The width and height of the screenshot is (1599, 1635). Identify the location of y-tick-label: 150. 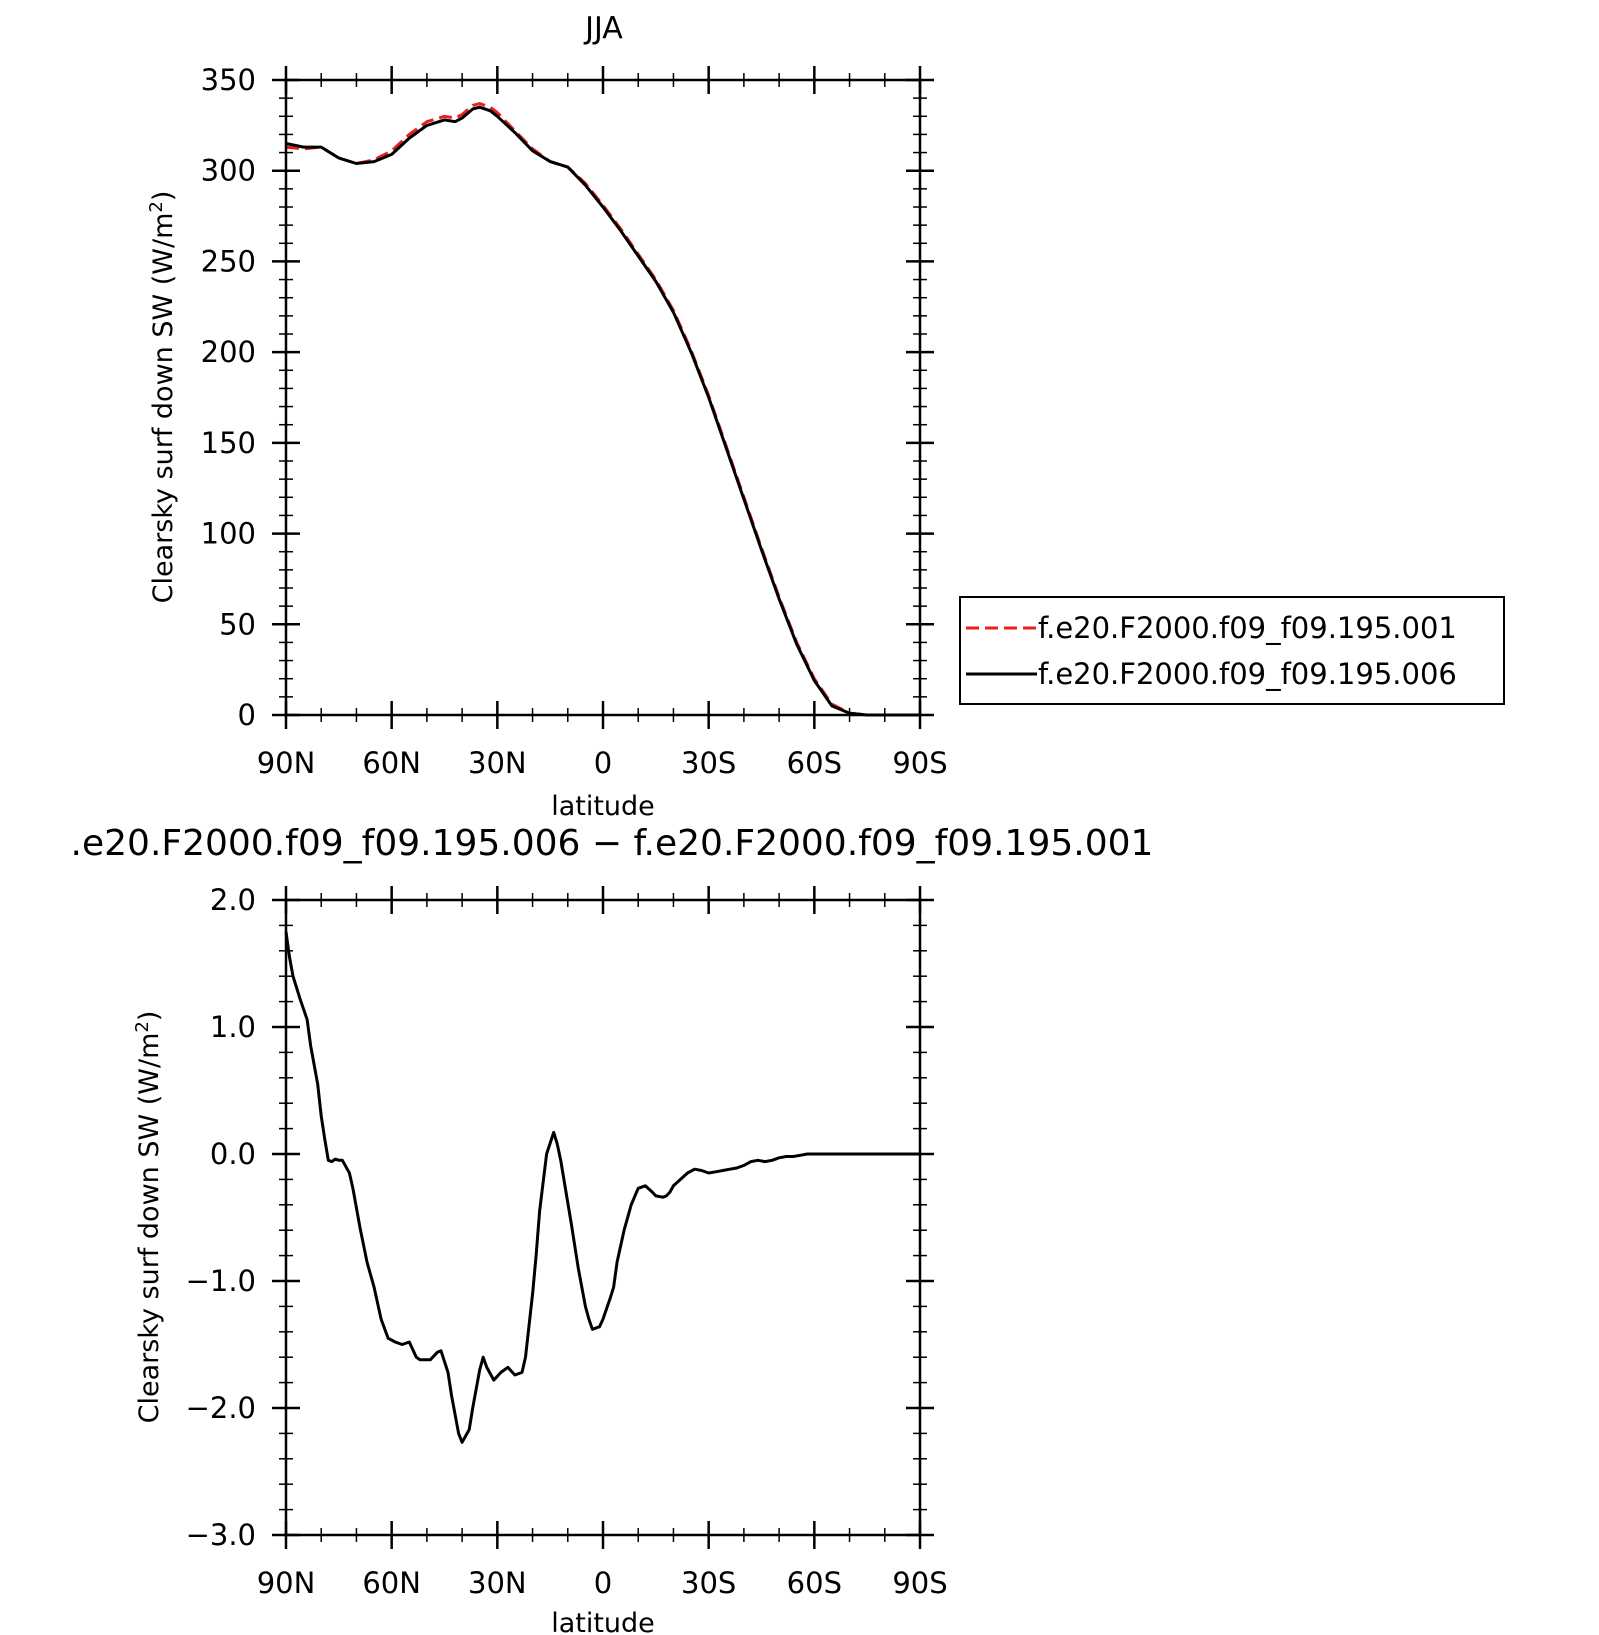
(228, 443).